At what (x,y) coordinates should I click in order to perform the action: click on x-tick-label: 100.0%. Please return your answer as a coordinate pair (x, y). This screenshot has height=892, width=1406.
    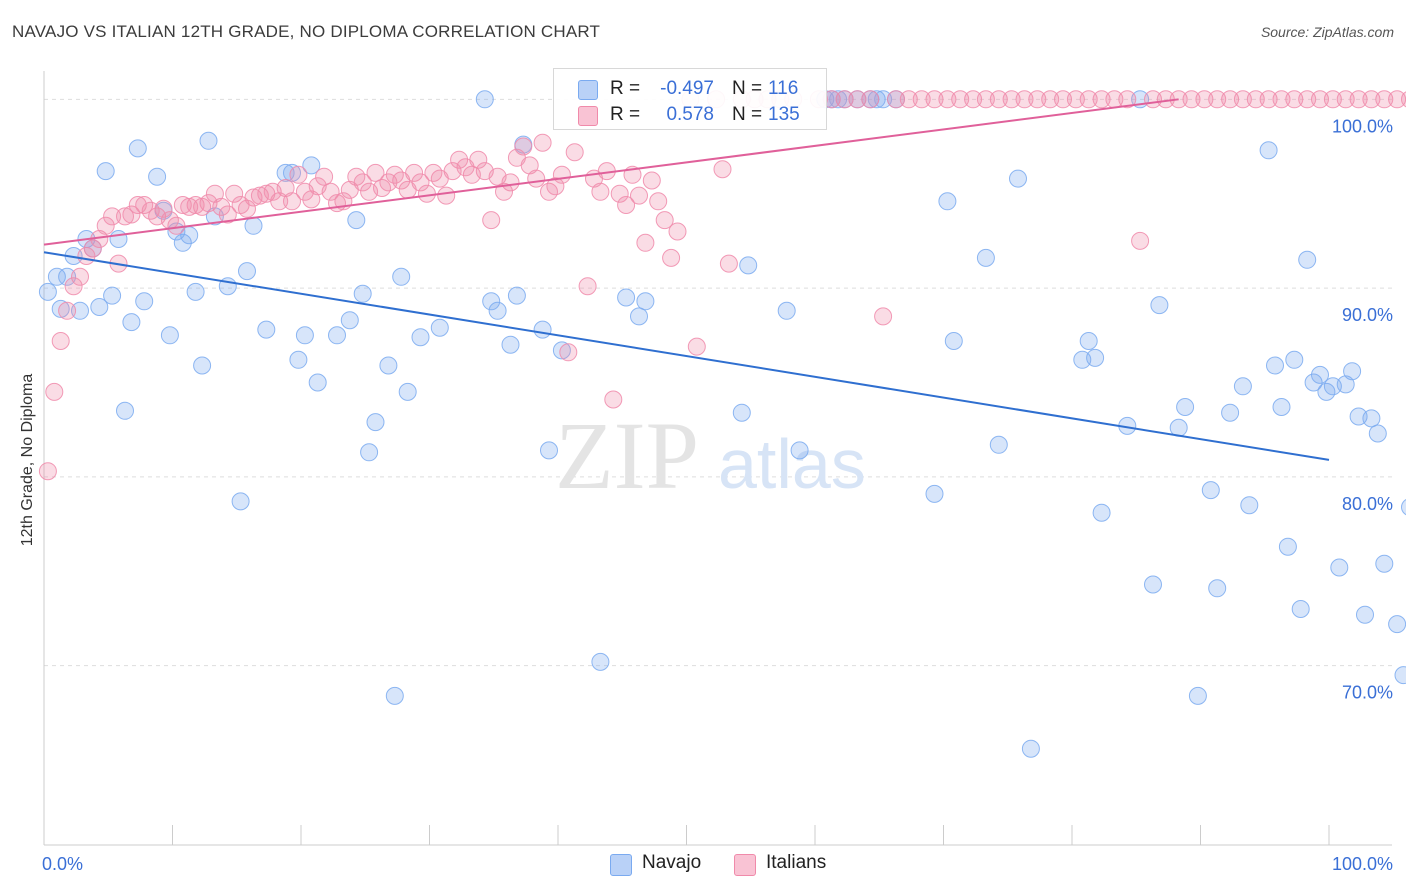
    Looking at the image, I should click on (1362, 864).